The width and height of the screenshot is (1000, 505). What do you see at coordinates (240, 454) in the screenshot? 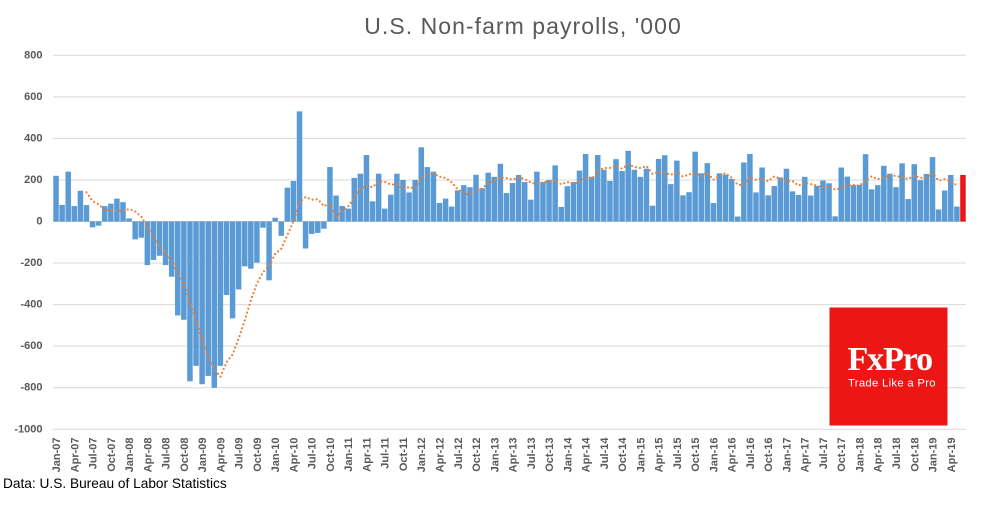
I see `svg-text: Jul-09` at bounding box center [240, 454].